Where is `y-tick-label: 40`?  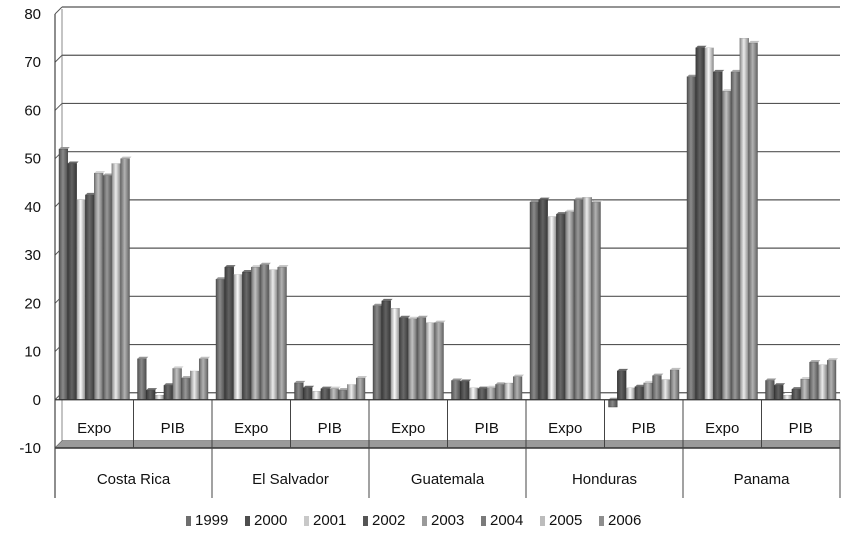
y-tick-label: 40 is located at coordinates (32, 207).